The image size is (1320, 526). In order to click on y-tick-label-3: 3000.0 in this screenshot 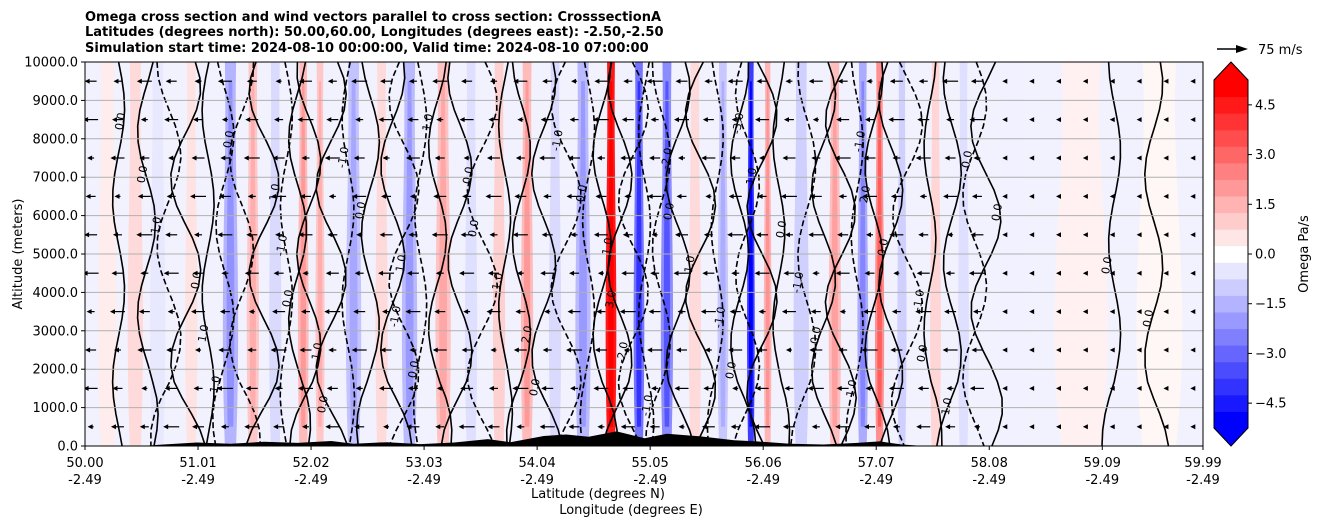, I will do `click(56, 331)`.